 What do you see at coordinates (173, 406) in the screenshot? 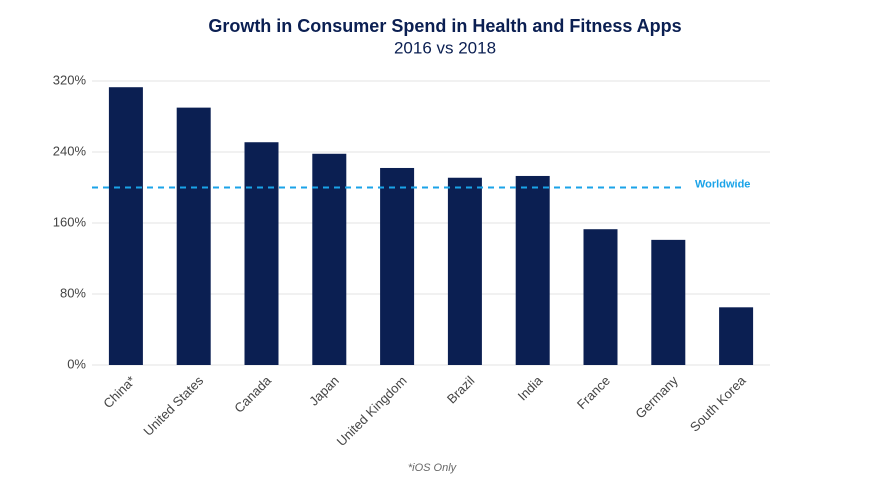
I see `x-tick-label: United States` at bounding box center [173, 406].